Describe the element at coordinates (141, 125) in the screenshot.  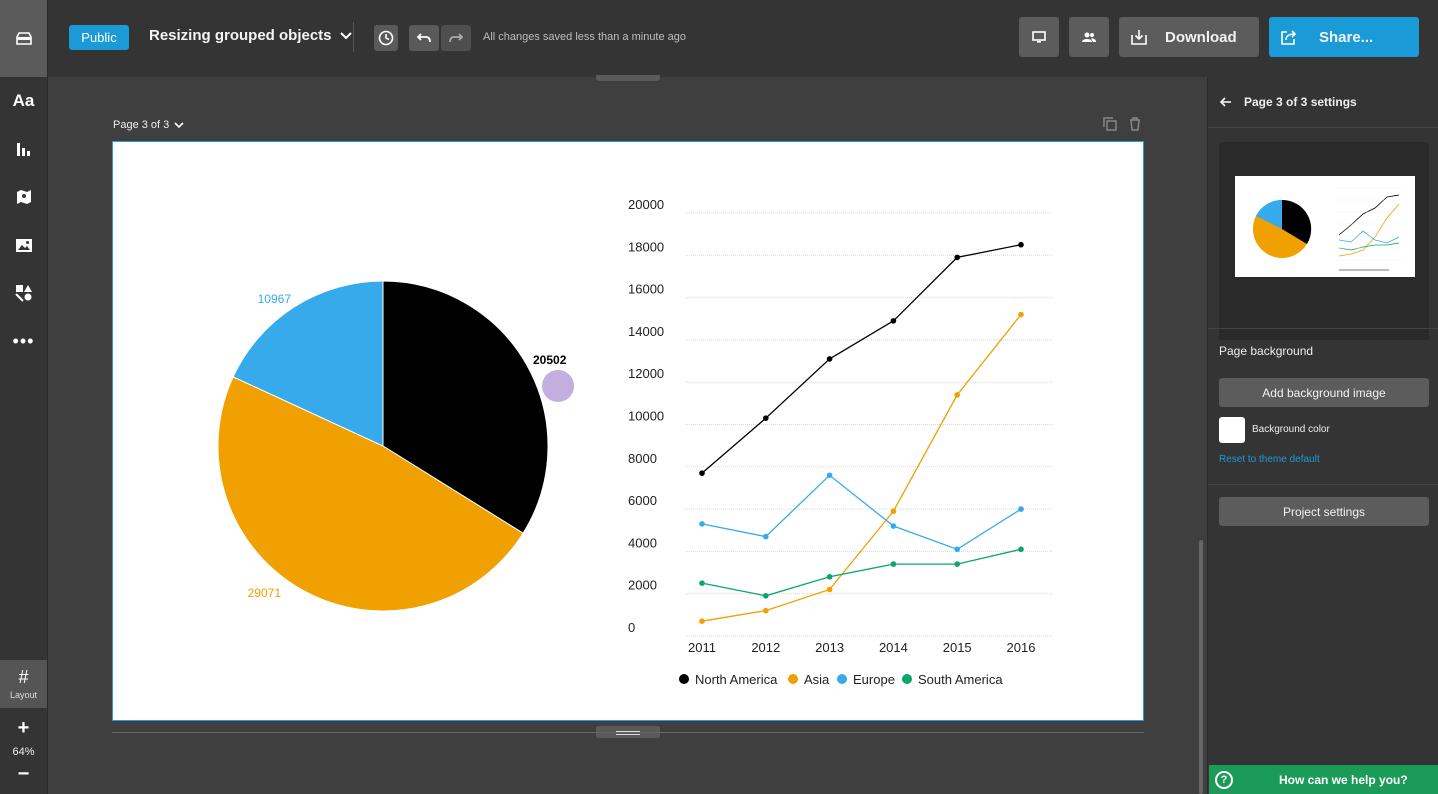
I see `page-label: Page 3 of 3` at that location.